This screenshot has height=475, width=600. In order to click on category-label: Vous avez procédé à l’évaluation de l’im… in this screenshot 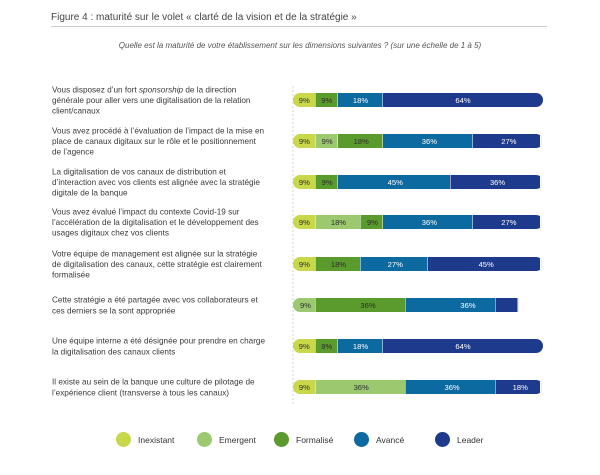, I will do `click(158, 141)`.